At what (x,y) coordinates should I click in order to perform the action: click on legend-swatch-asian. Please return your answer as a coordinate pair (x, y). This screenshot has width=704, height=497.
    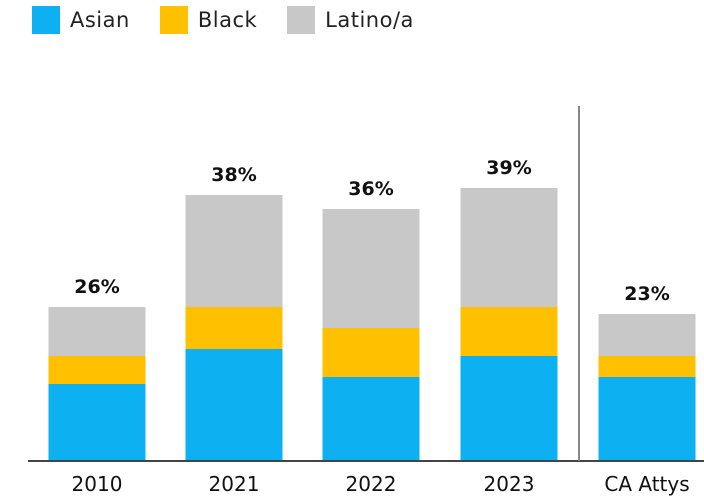
    Looking at the image, I should click on (46, 20).